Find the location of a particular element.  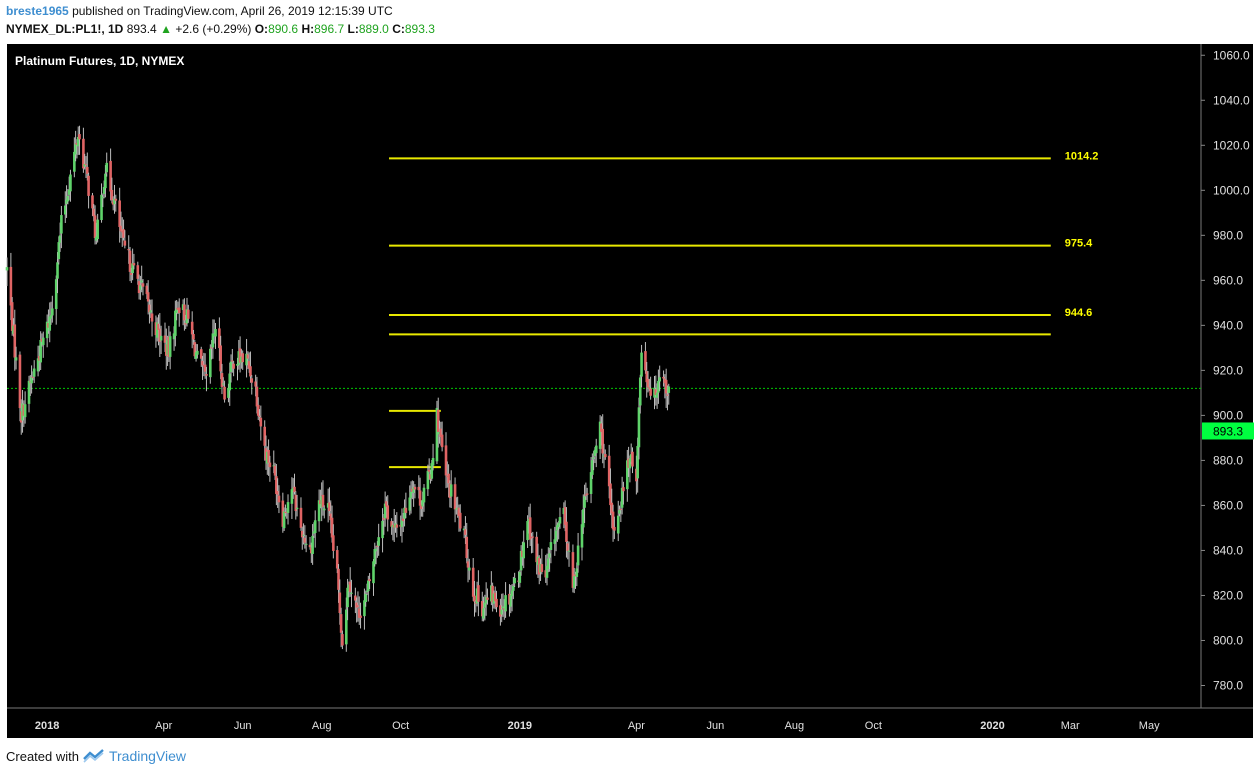

author-name: breste1965 is located at coordinates (37, 11).